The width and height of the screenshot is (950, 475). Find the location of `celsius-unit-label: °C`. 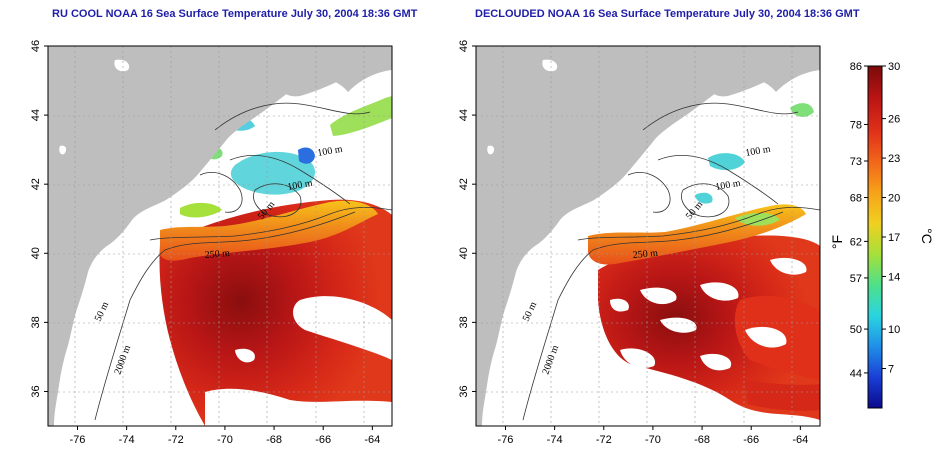

celsius-unit-label: °C is located at coordinates (927, 236).